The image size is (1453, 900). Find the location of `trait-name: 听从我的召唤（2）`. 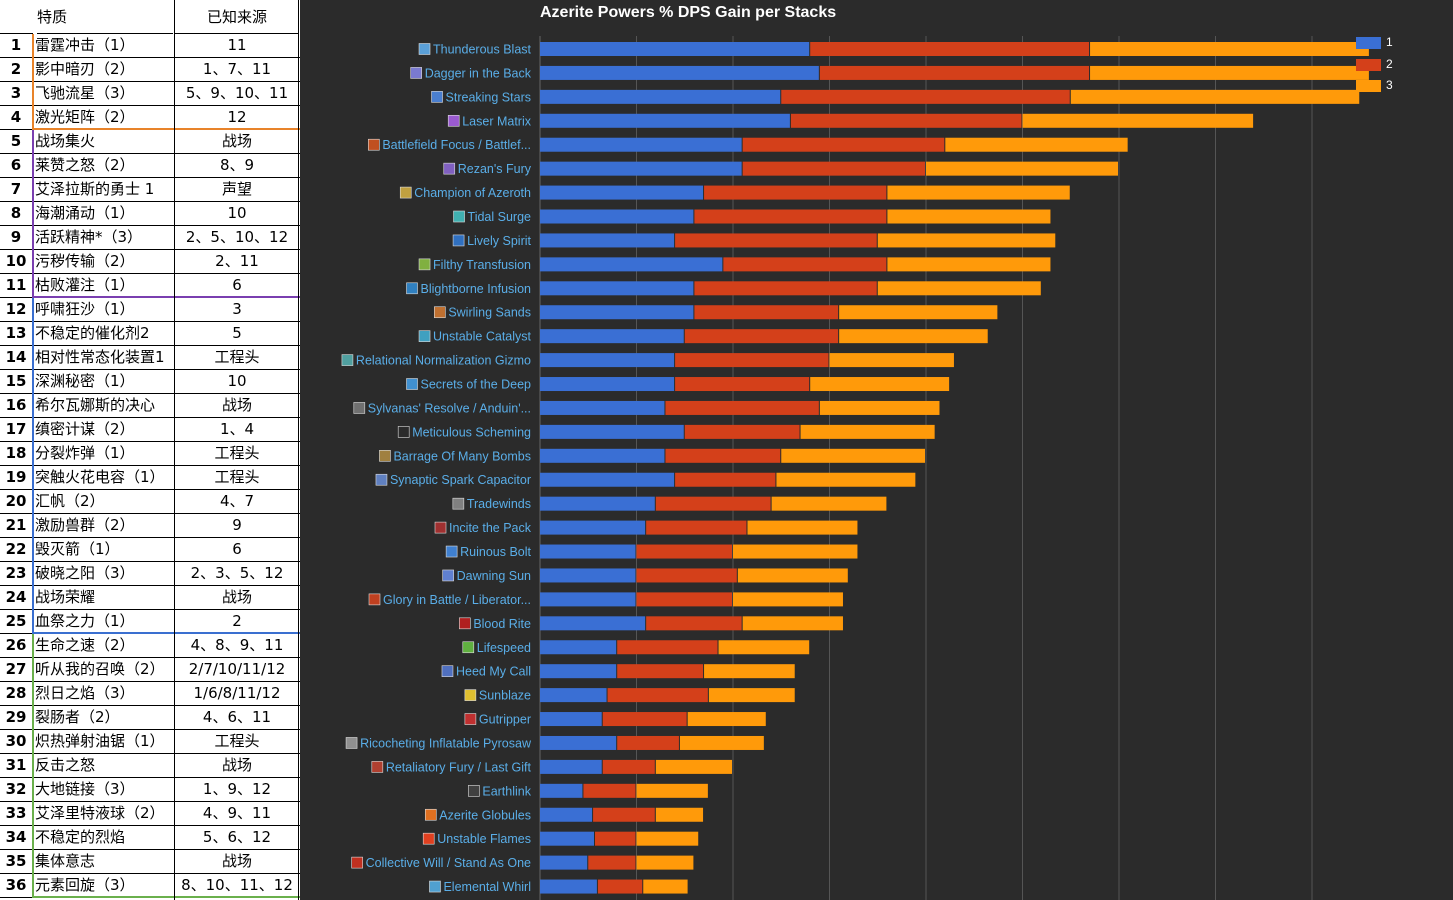

trait-name: 听从我的召唤（2） is located at coordinates (100, 669).